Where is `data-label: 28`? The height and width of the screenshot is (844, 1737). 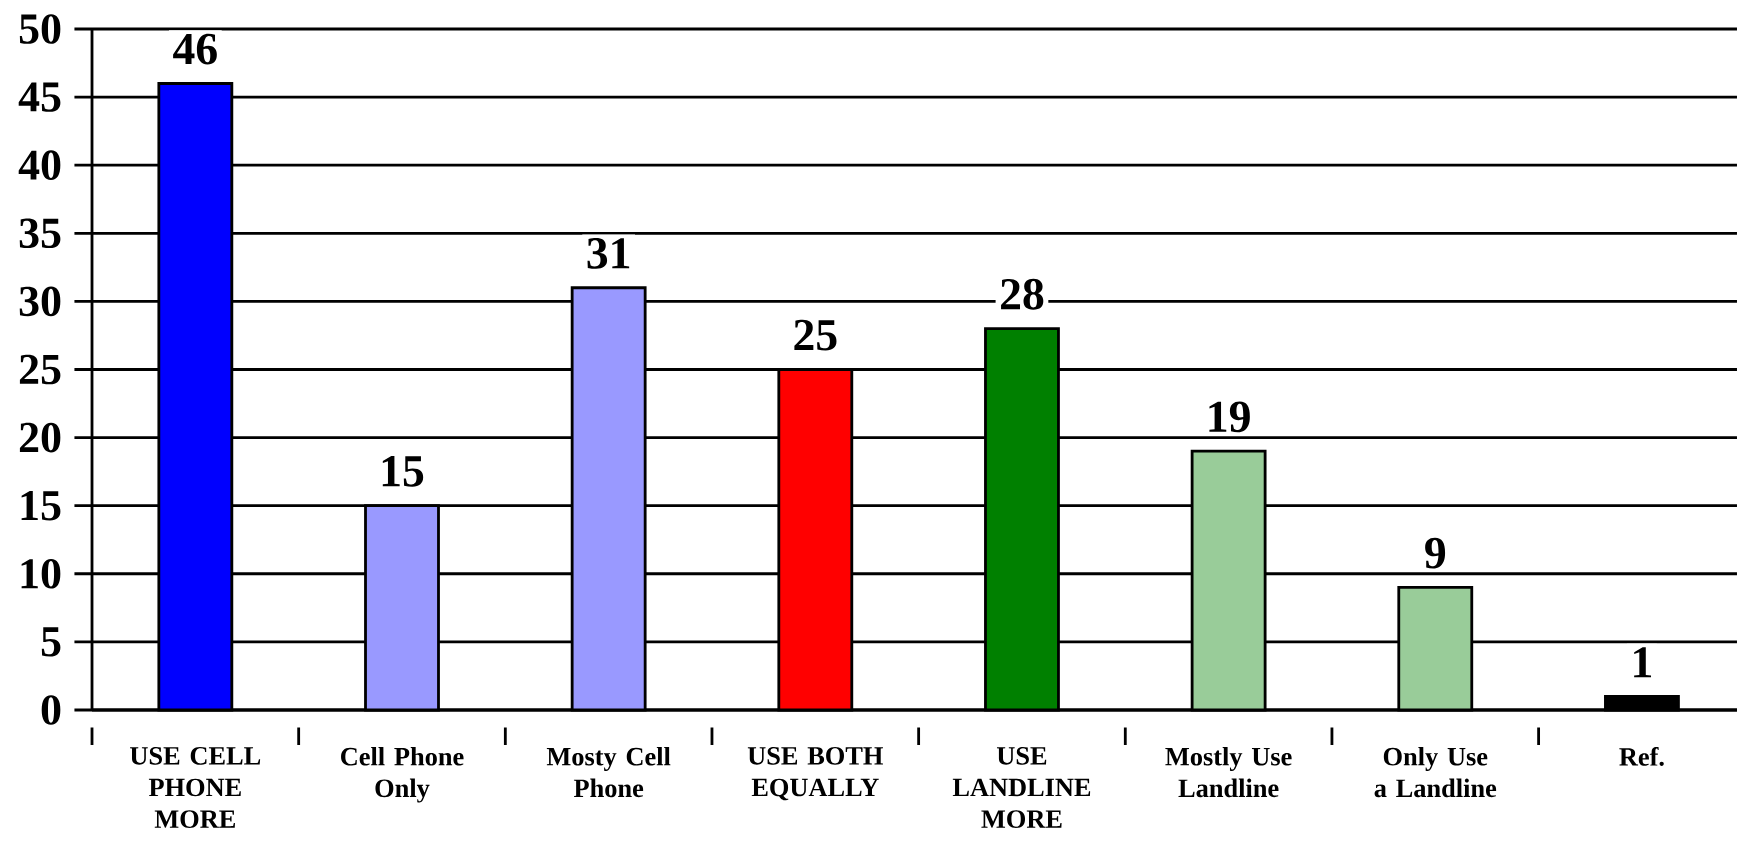 data-label: 28 is located at coordinates (1022, 294).